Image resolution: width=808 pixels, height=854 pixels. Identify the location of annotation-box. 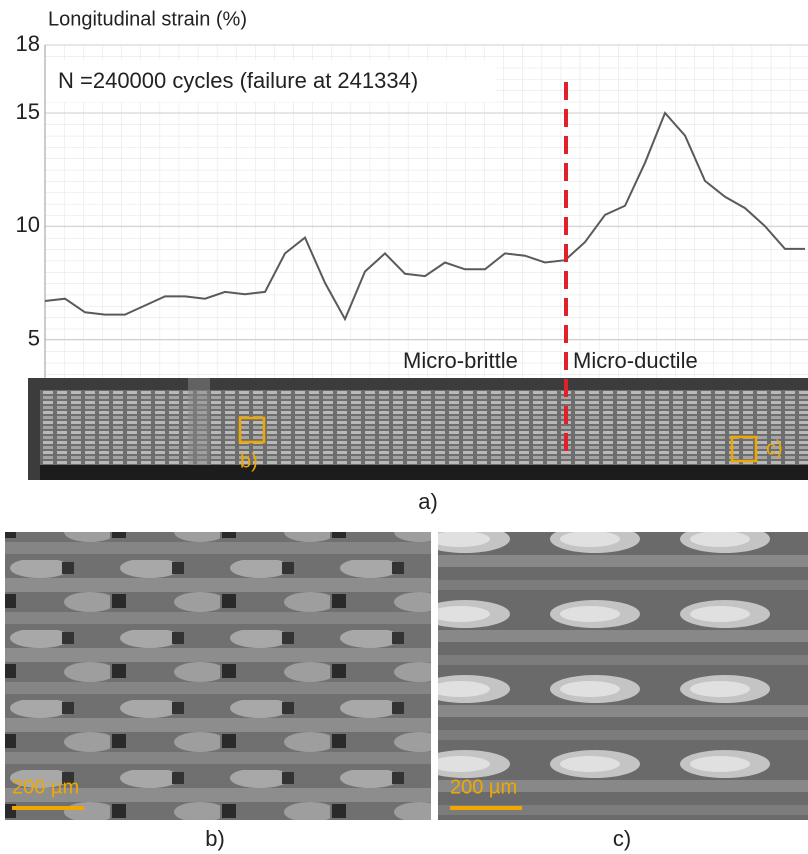
(271, 81).